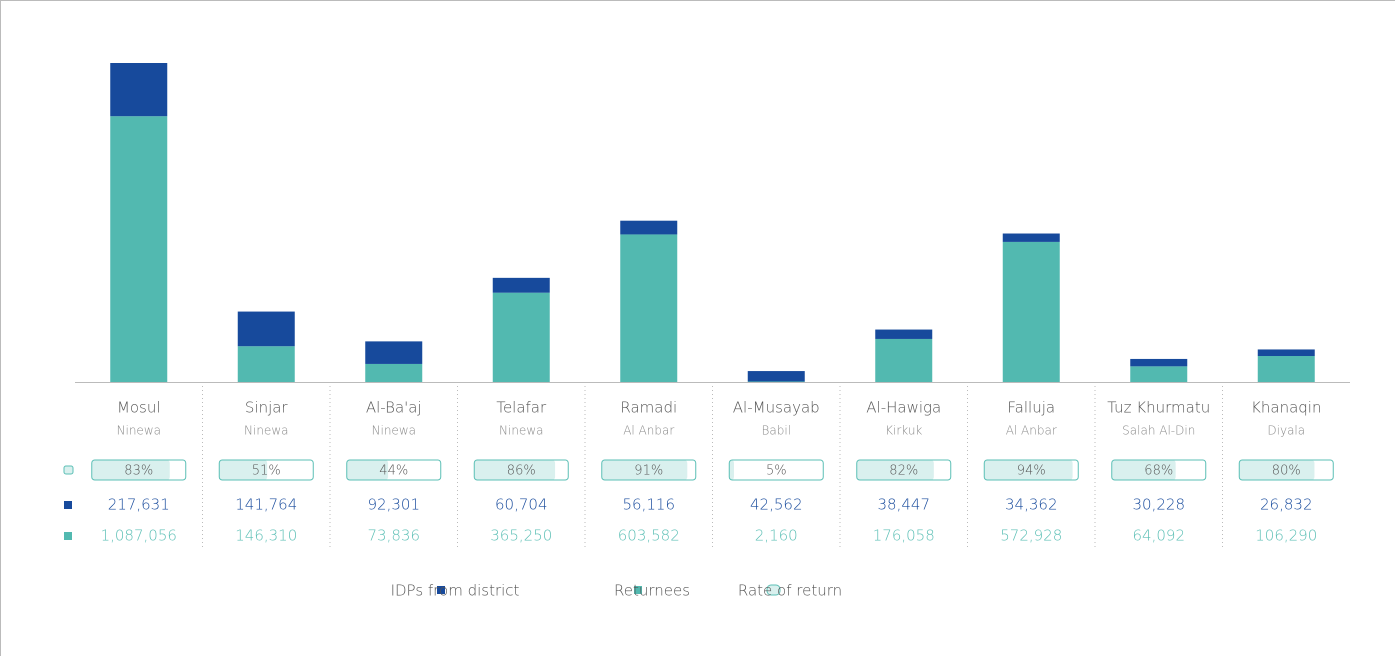 The height and width of the screenshot is (656, 1395). Describe the element at coordinates (1159, 505) in the screenshot. I see `idp-value: 30,228` at that location.